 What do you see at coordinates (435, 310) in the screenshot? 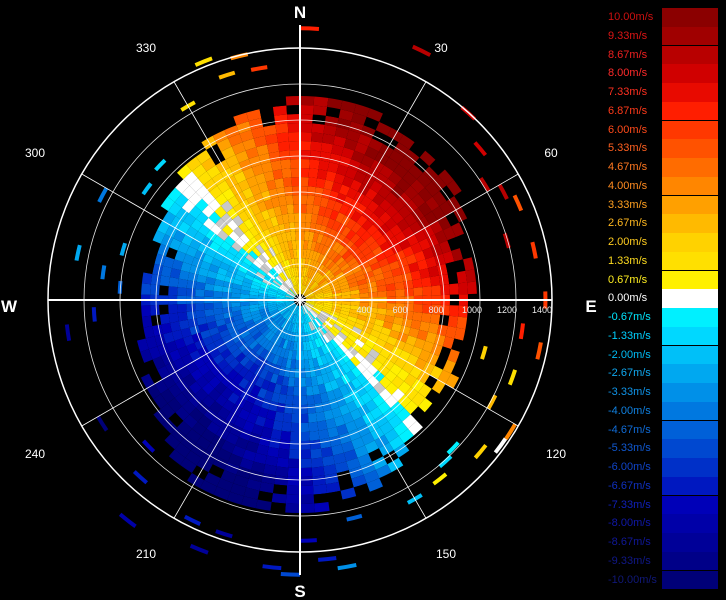
I see `range-label-800: 800` at bounding box center [435, 310].